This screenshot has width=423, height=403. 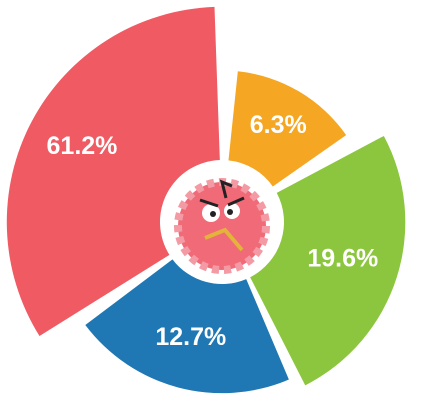 What do you see at coordinates (222, 226) in the screenshot?
I see `gear` at bounding box center [222, 226].